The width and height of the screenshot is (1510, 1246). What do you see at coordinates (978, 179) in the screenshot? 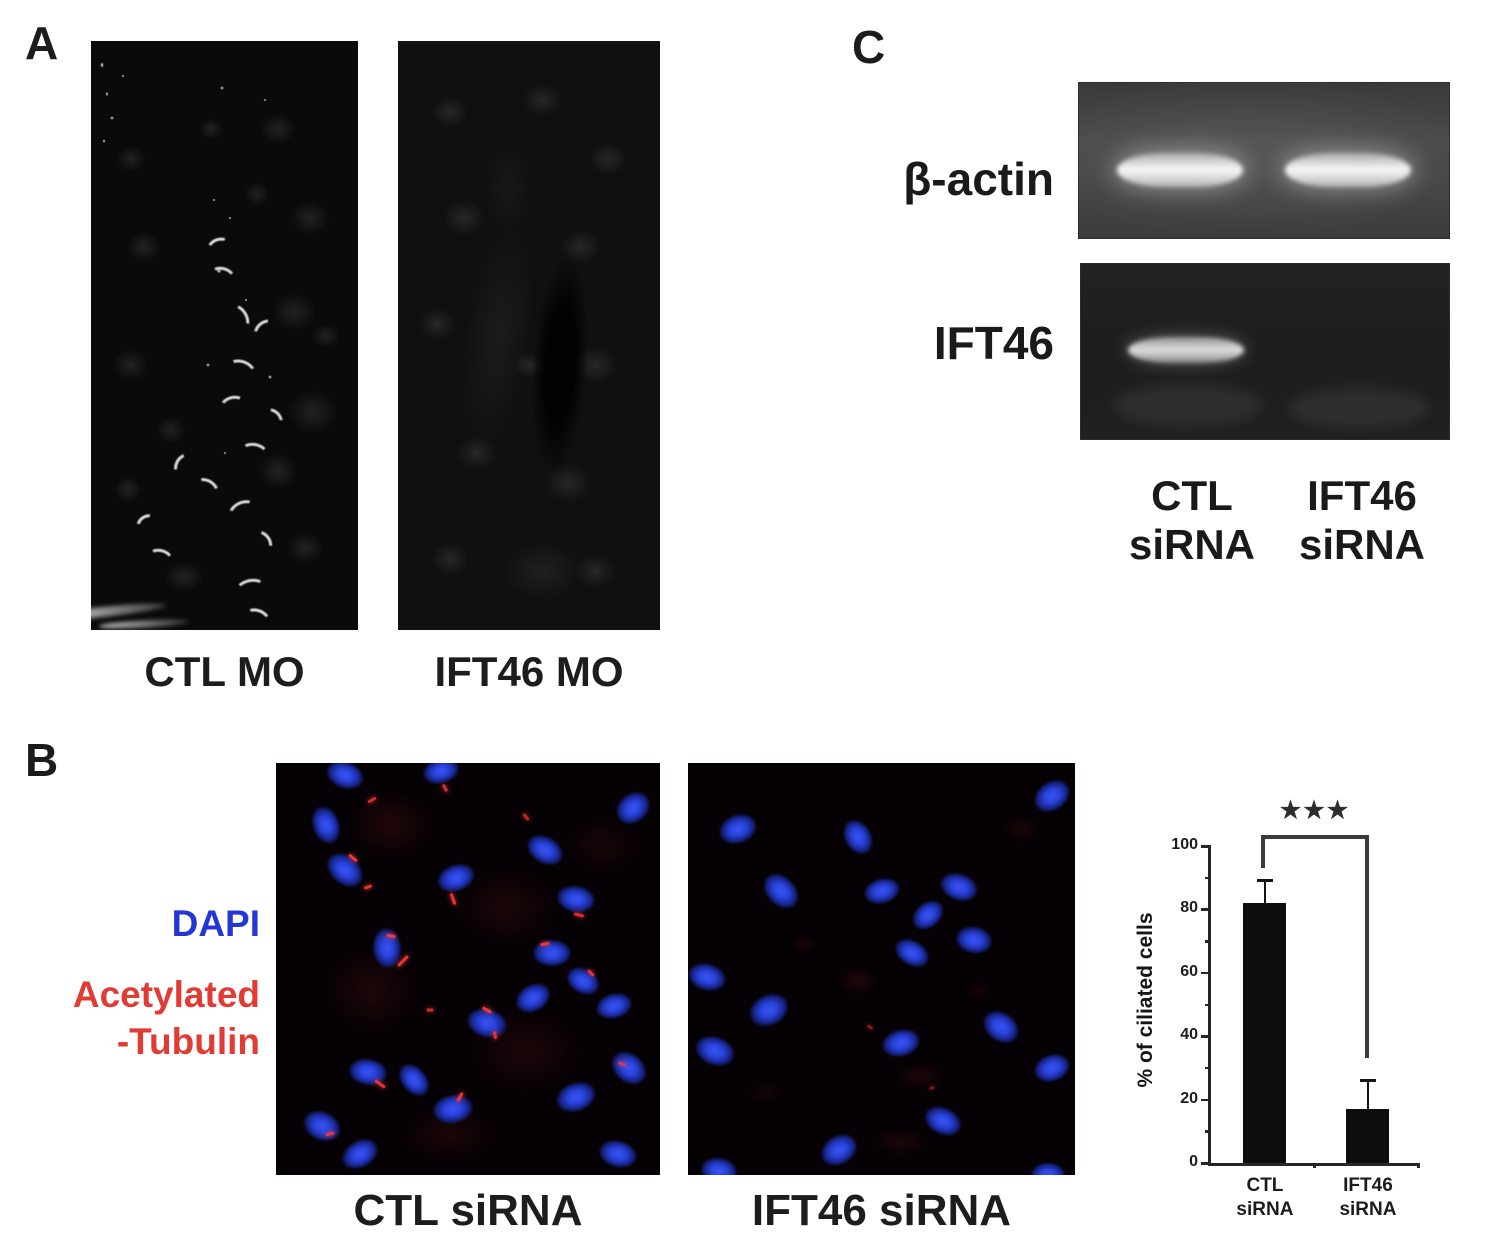
I see `gel-target-beta-actin: β-actin` at bounding box center [978, 179].